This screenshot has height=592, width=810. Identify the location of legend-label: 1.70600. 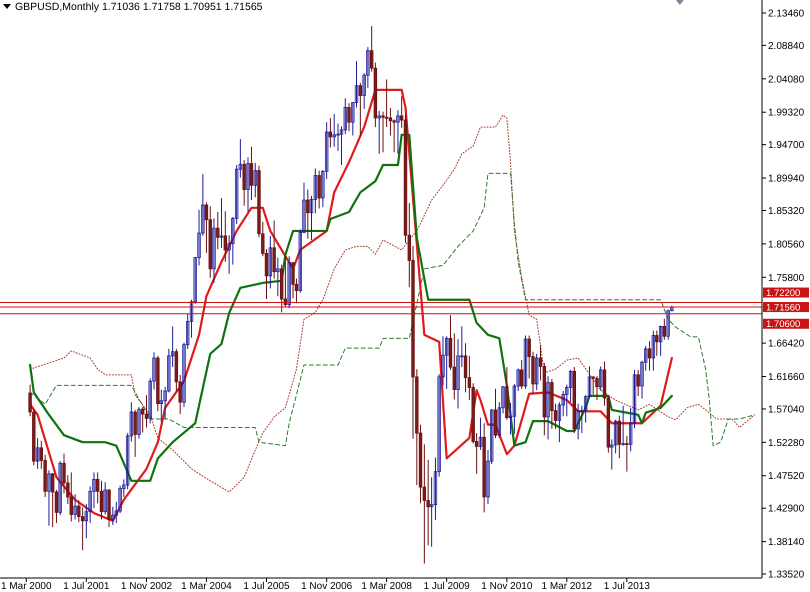
(783, 324).